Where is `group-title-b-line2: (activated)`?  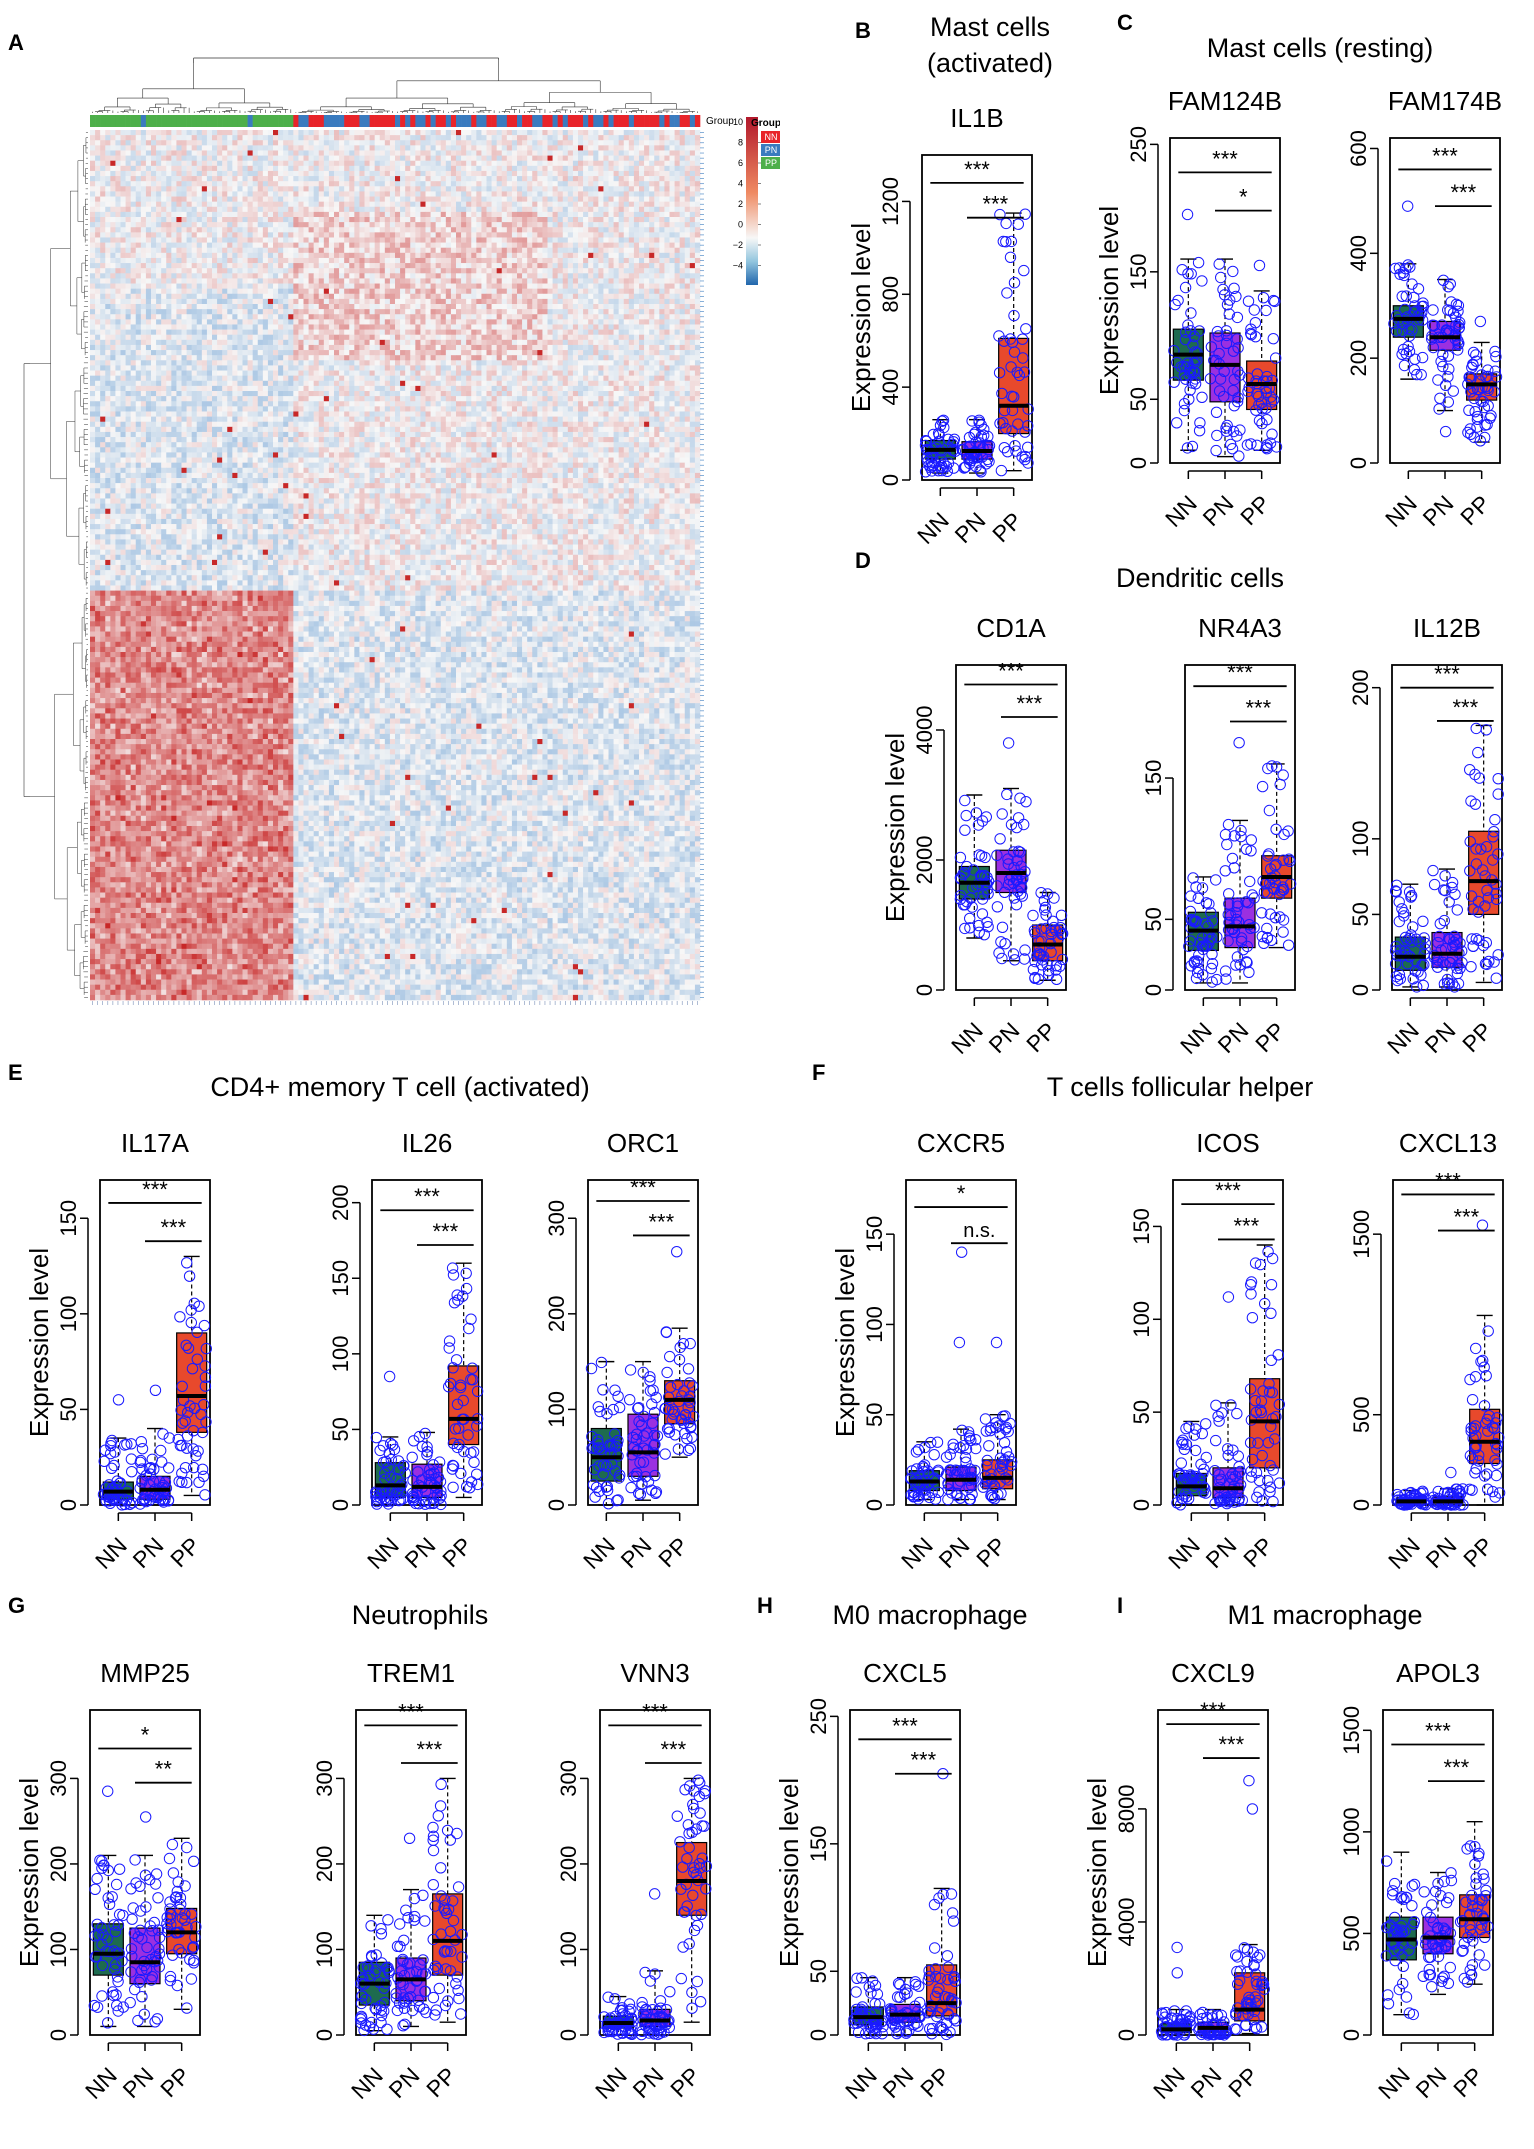 group-title-b-line2: (activated) is located at coordinates (990, 63).